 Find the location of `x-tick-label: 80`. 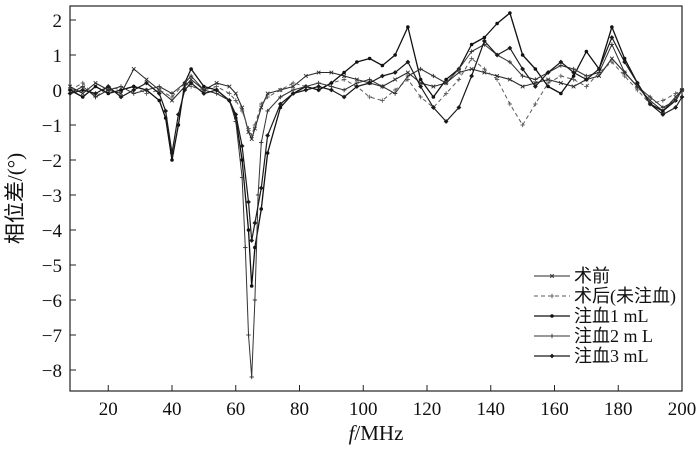

x-tick-label: 80 is located at coordinates (299, 409).